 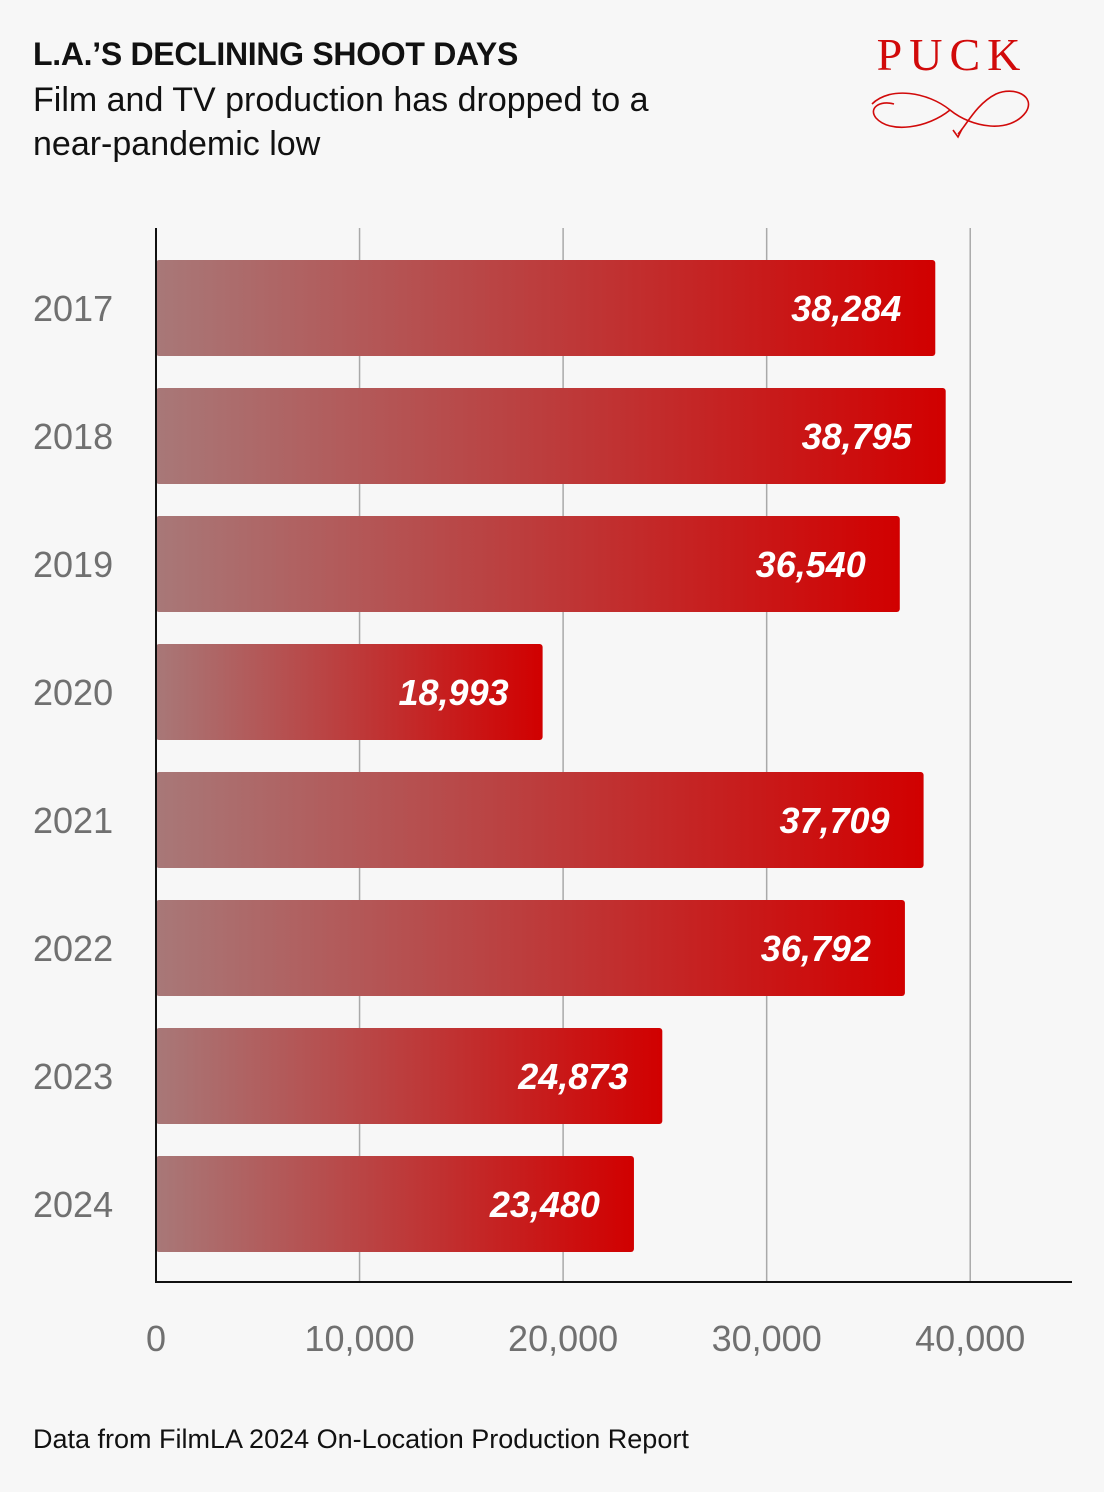 What do you see at coordinates (857, 436) in the screenshot?
I see `bar-value-label-2018: 38,795` at bounding box center [857, 436].